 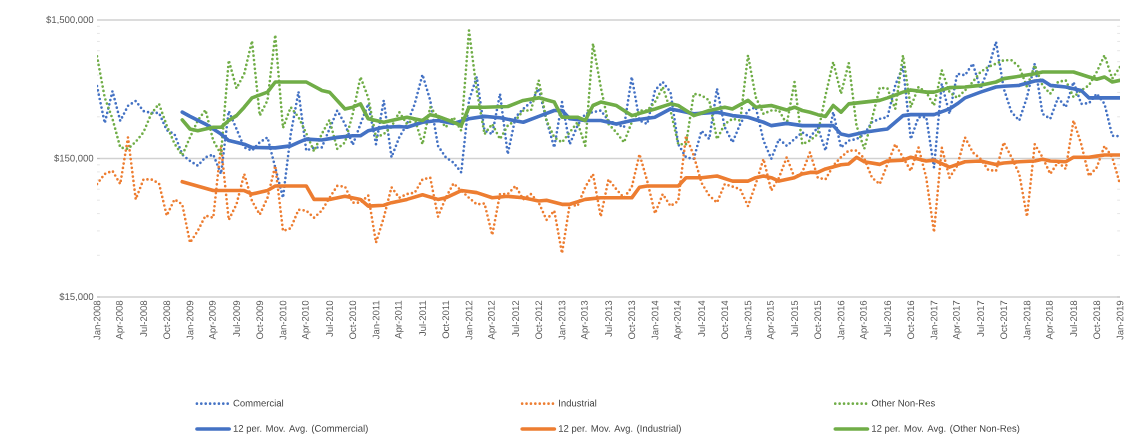 What do you see at coordinates (562, 320) in the screenshot?
I see `x-tick-label: Jan-2013` at bounding box center [562, 320].